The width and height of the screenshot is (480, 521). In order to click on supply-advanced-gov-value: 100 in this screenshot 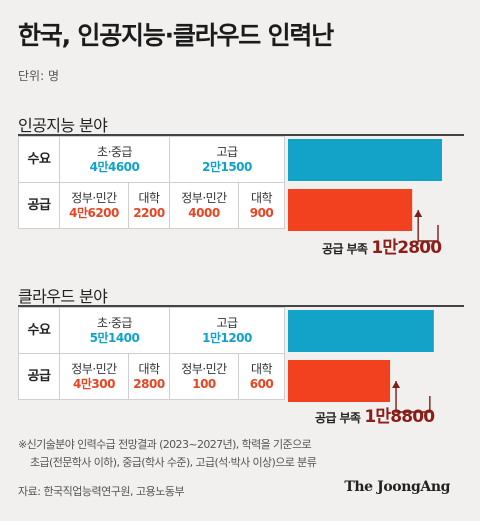, I will do `click(204, 383)`.